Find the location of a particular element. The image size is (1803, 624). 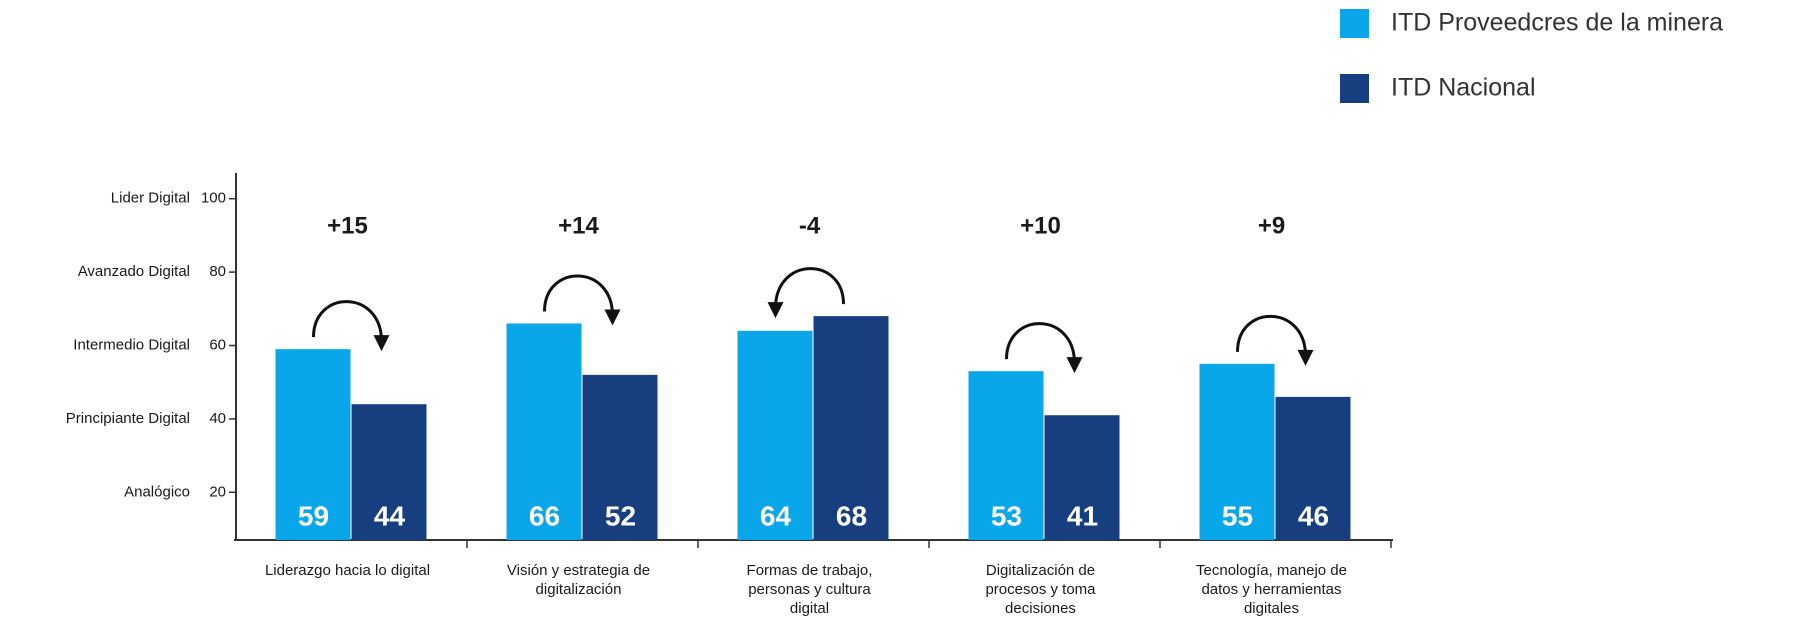

y-tick-label: 100 is located at coordinates (213, 198).